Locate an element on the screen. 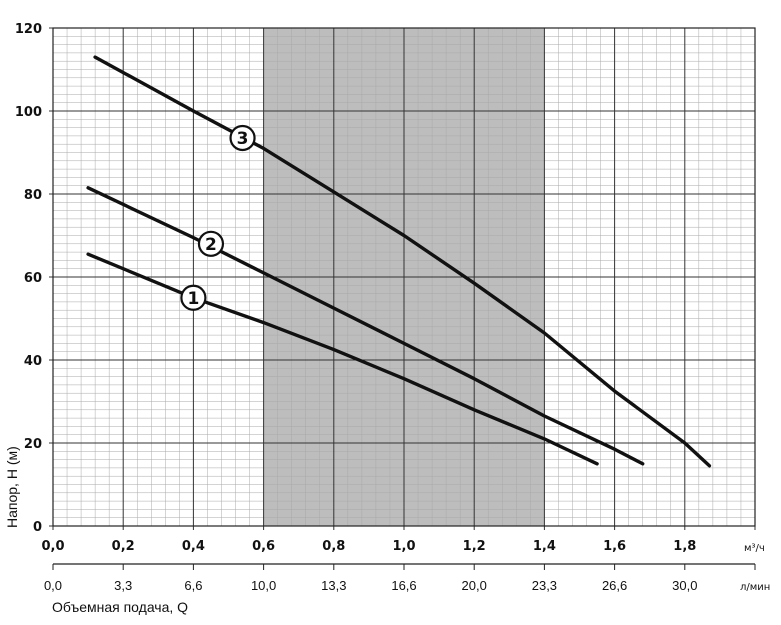 The height and width of the screenshot is (625, 781). x2-tick-label: 13,3 is located at coordinates (333, 585).